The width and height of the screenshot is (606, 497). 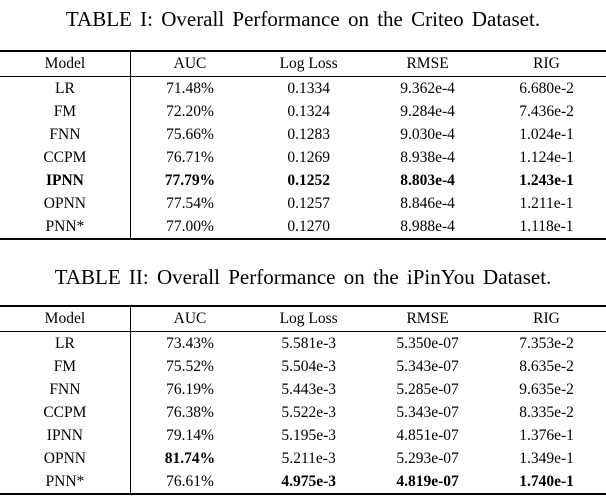 I want to click on model-cell: LR, so click(x=65, y=343).